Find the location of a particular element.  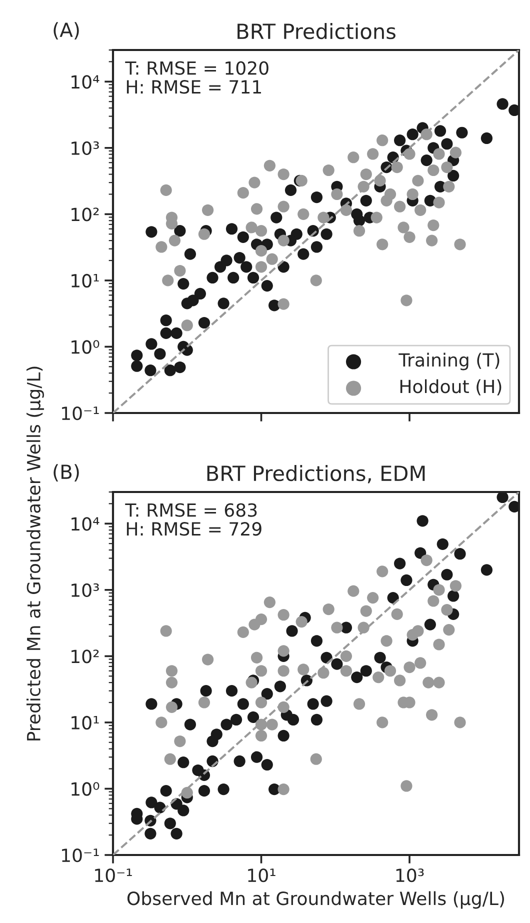

annotation: H: RMSE = 729 is located at coordinates (194, 529).